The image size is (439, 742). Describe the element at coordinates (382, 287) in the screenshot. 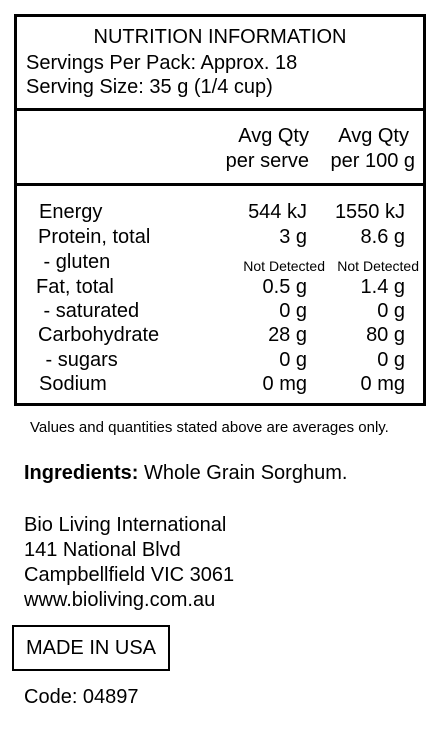

I see `row-100g-fat: 1.4 g` at that location.